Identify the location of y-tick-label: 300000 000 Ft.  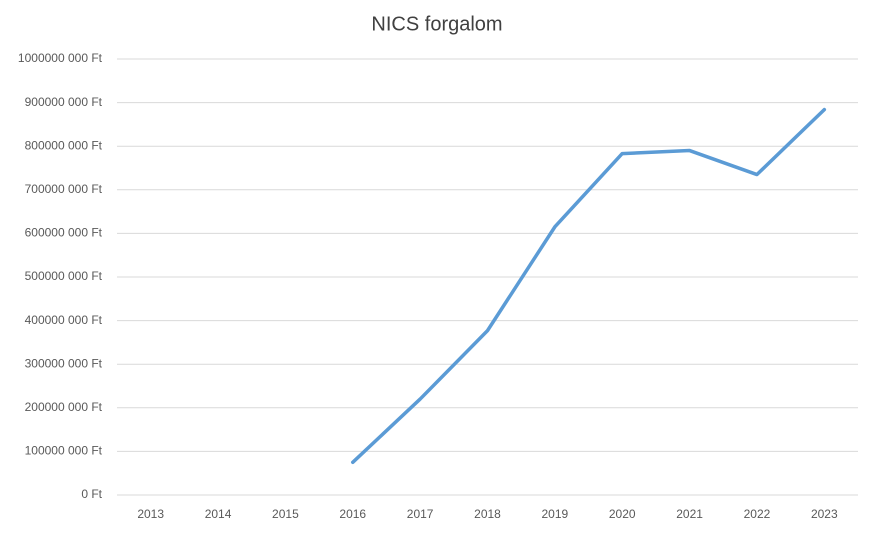
(64, 363).